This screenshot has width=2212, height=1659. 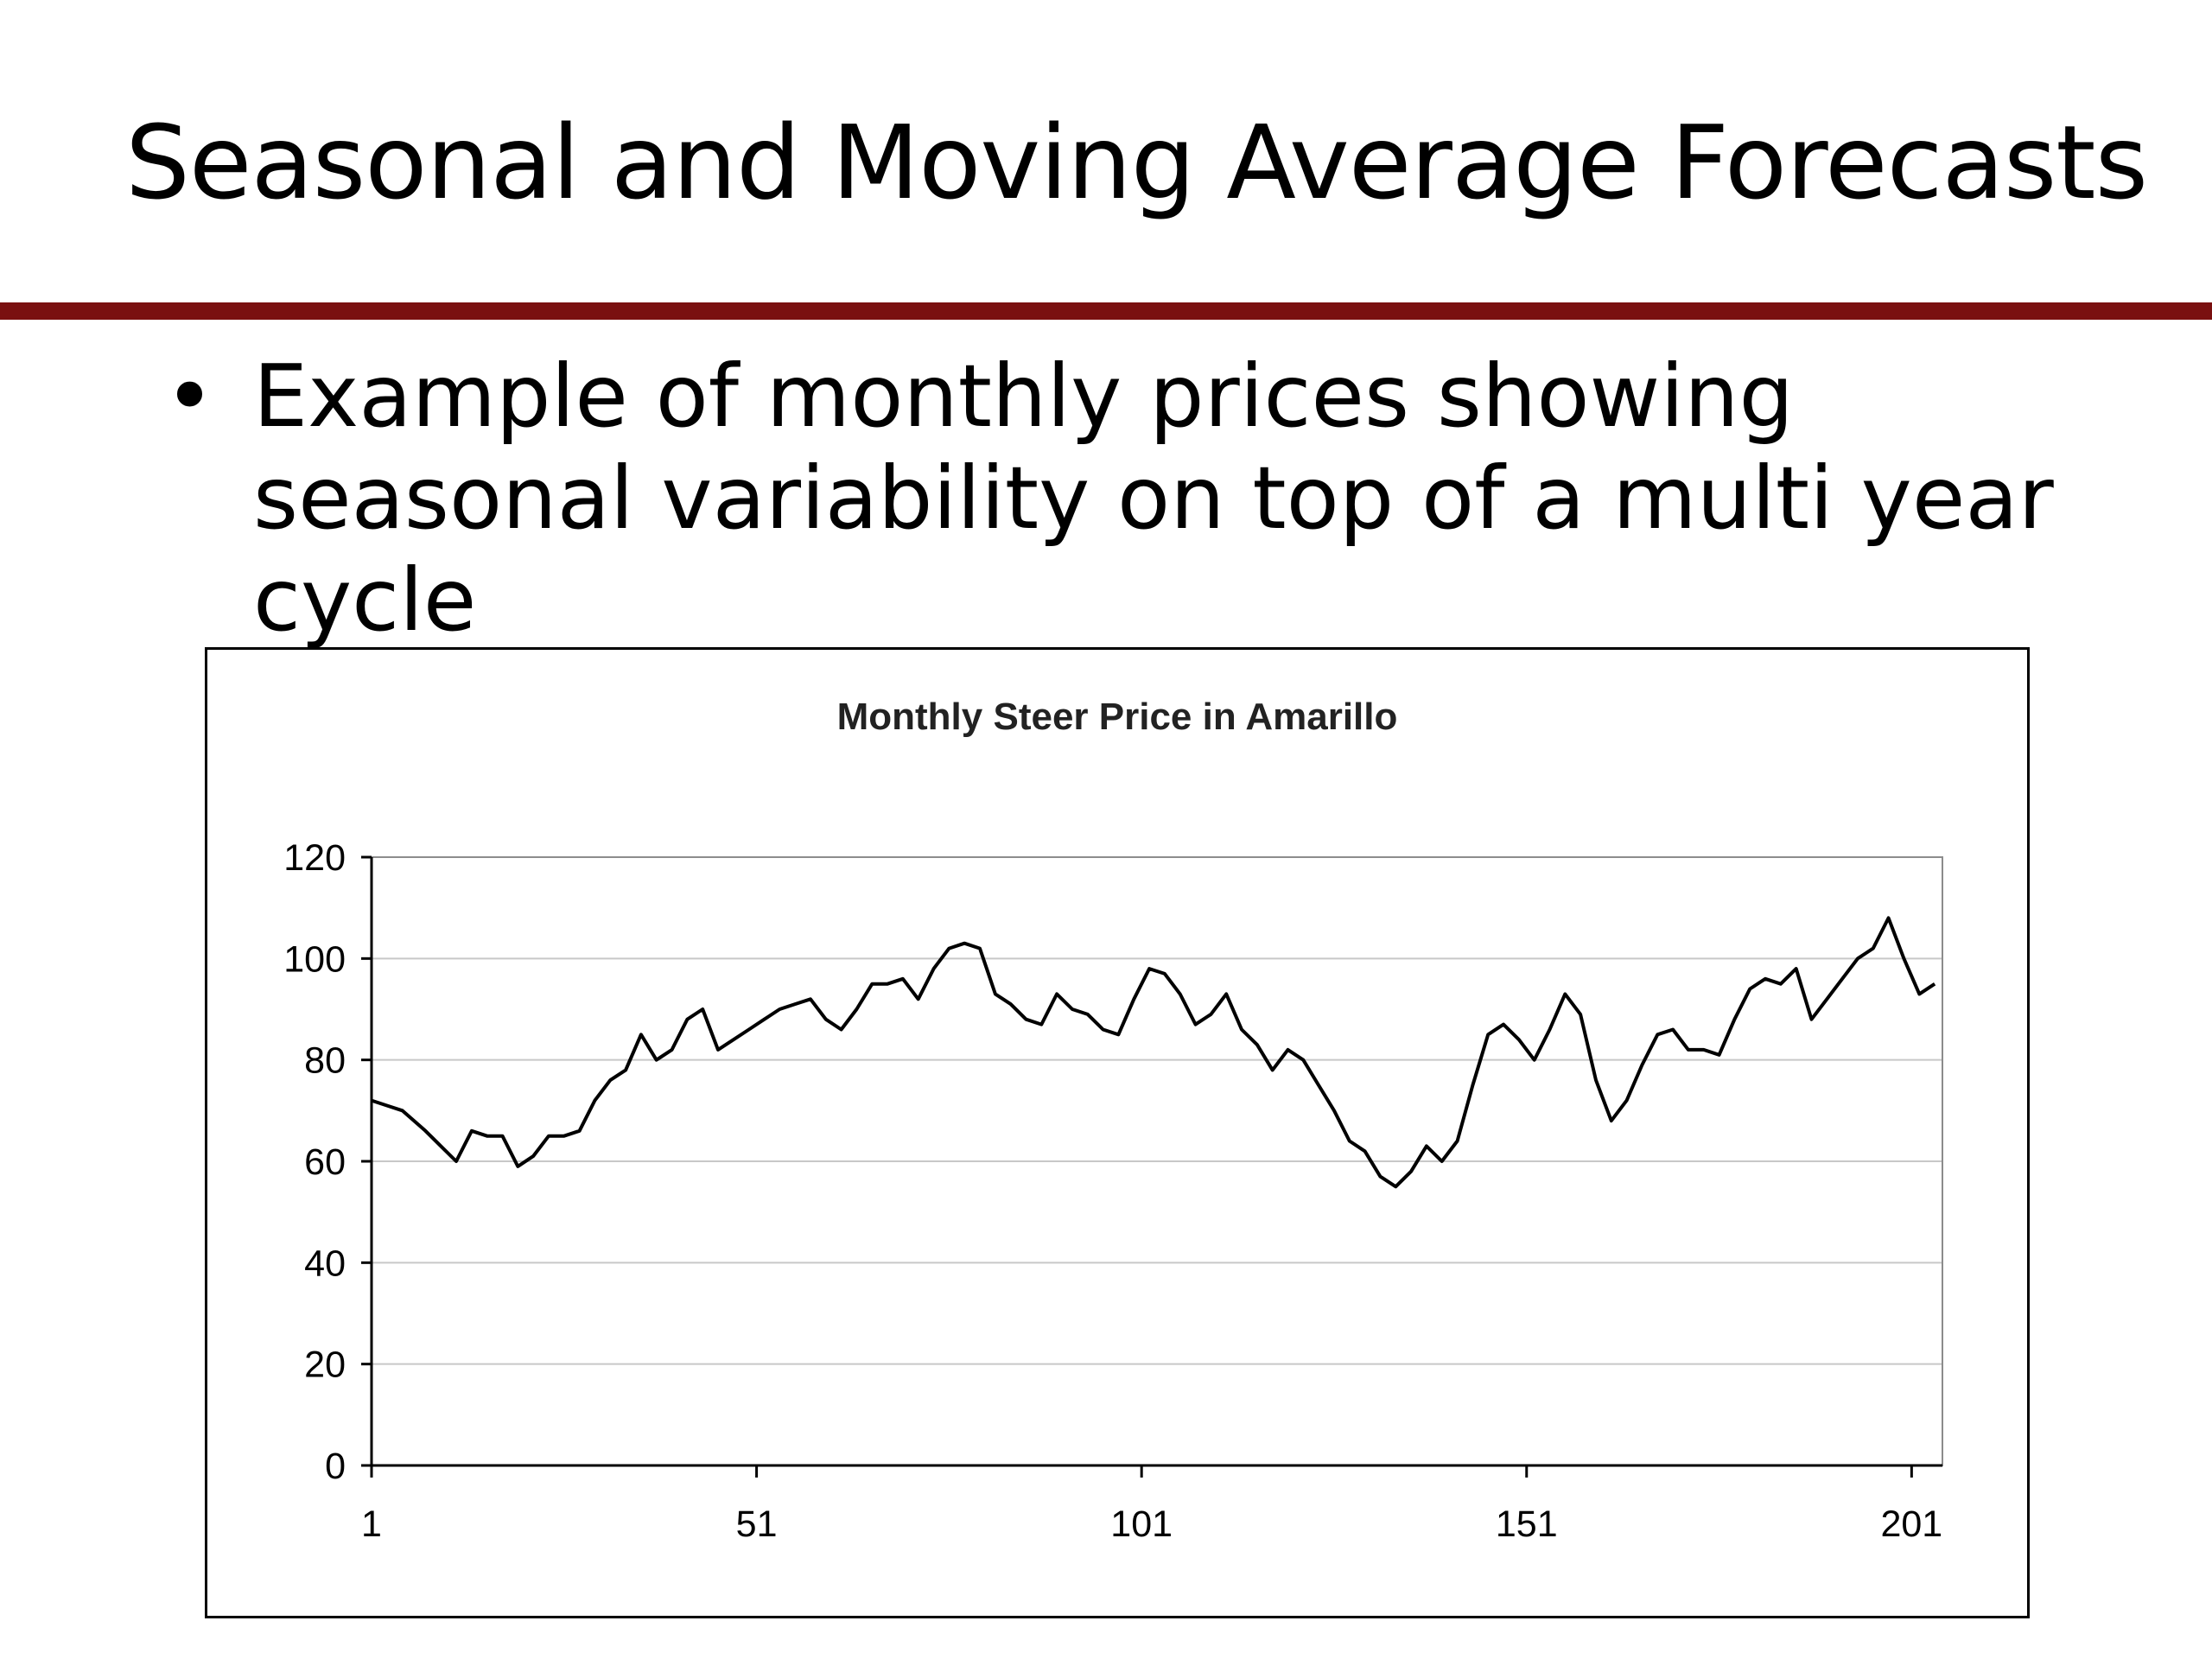 I want to click on title-divider, so click(x=1106, y=311).